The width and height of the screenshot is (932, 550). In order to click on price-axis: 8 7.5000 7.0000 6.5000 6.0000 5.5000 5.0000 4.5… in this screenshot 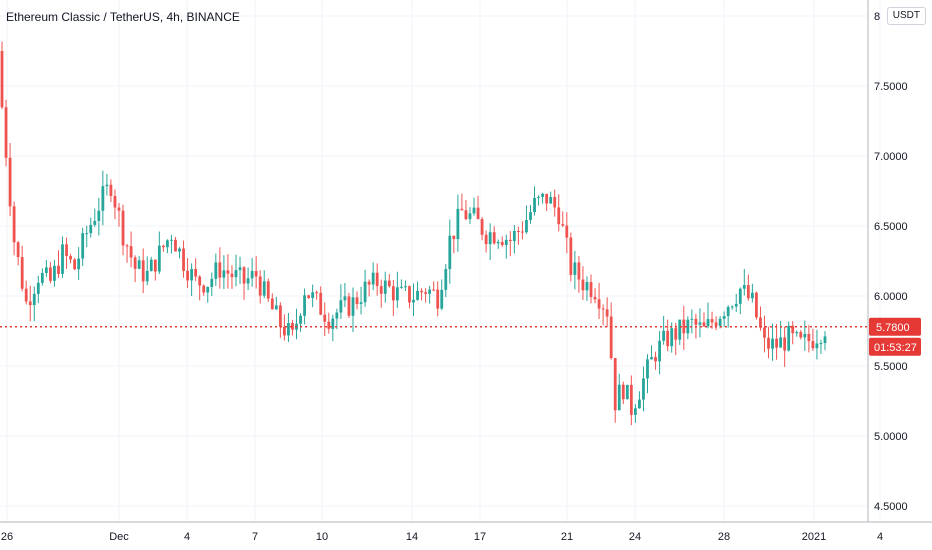, I will do `click(894, 261)`.